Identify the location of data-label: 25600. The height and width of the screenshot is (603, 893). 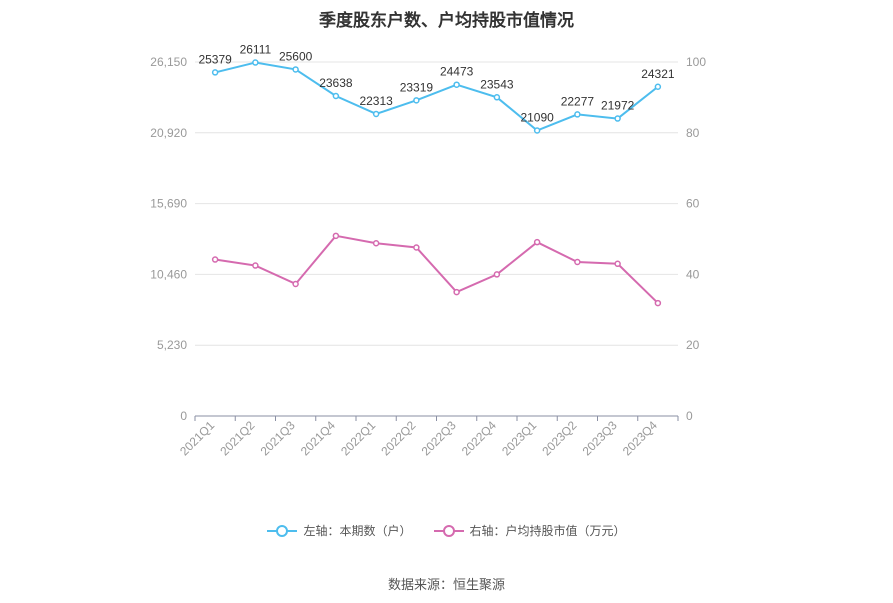
(296, 56).